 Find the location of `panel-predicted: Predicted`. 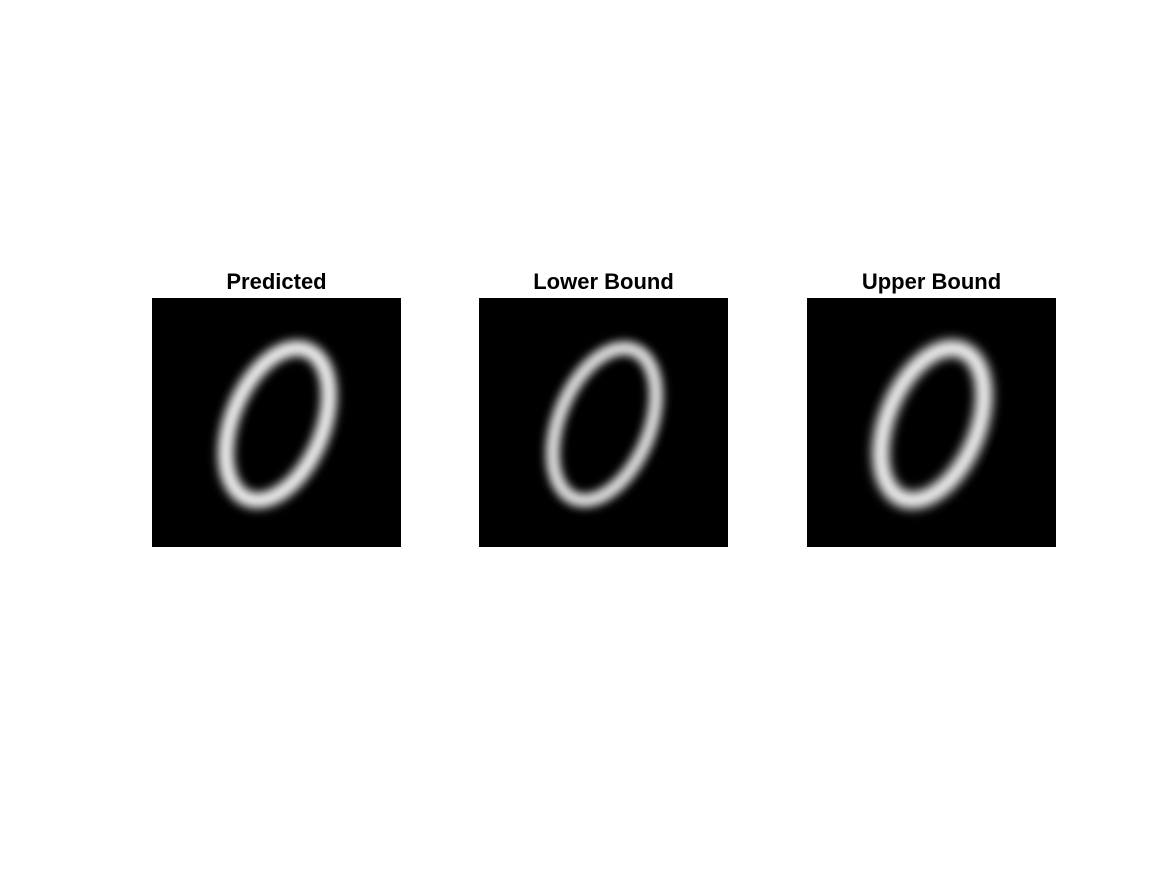

panel-predicted: Predicted is located at coordinates (276, 407).